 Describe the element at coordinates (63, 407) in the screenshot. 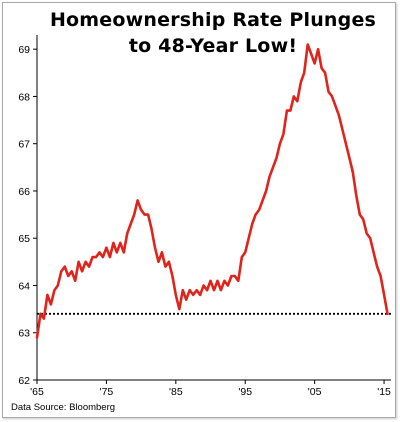

I see `data-source-note: Data Source: Bloomberg` at that location.